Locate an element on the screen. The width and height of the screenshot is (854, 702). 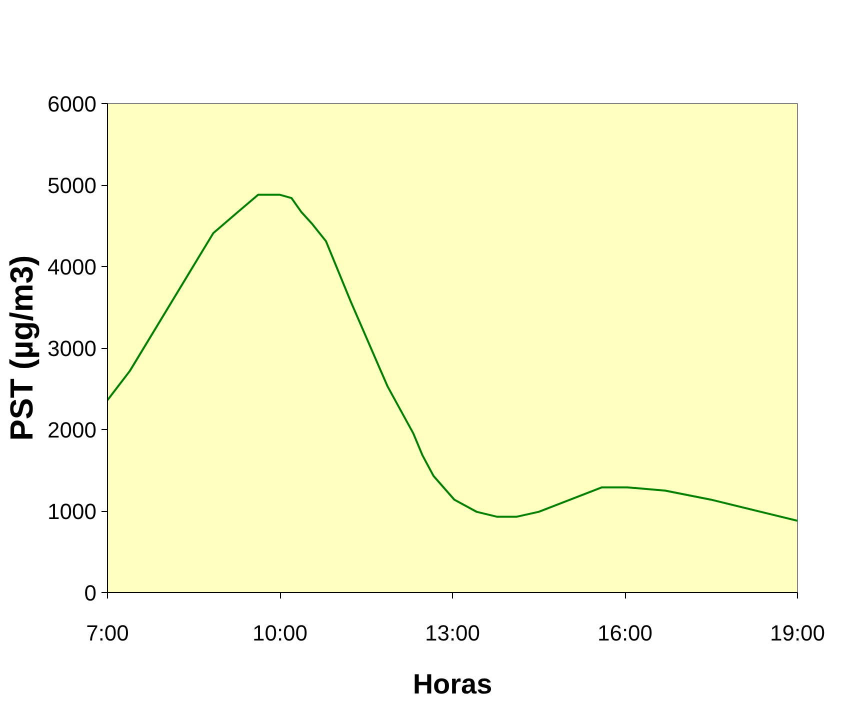
y-tick-label: 5000 is located at coordinates (72, 185).